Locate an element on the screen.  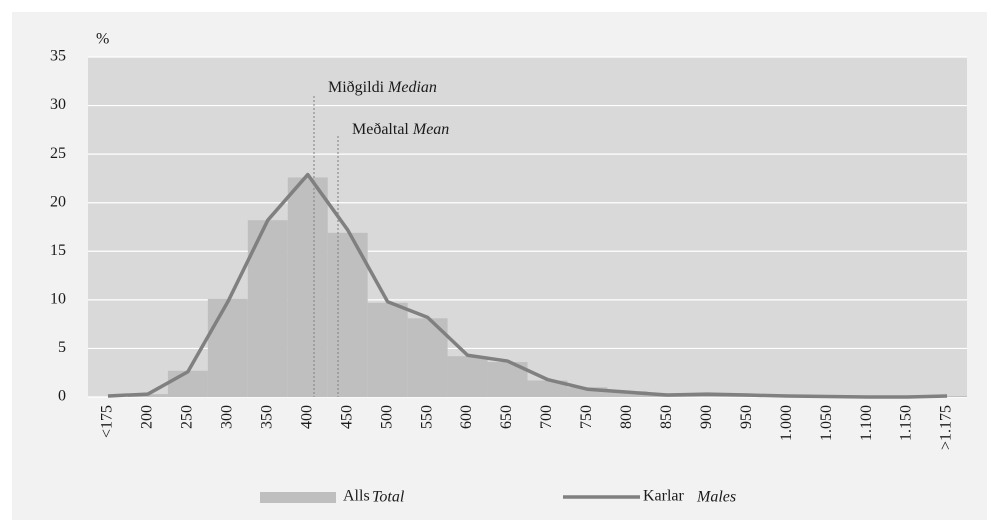
legend-label: Karlar is located at coordinates (664, 496).